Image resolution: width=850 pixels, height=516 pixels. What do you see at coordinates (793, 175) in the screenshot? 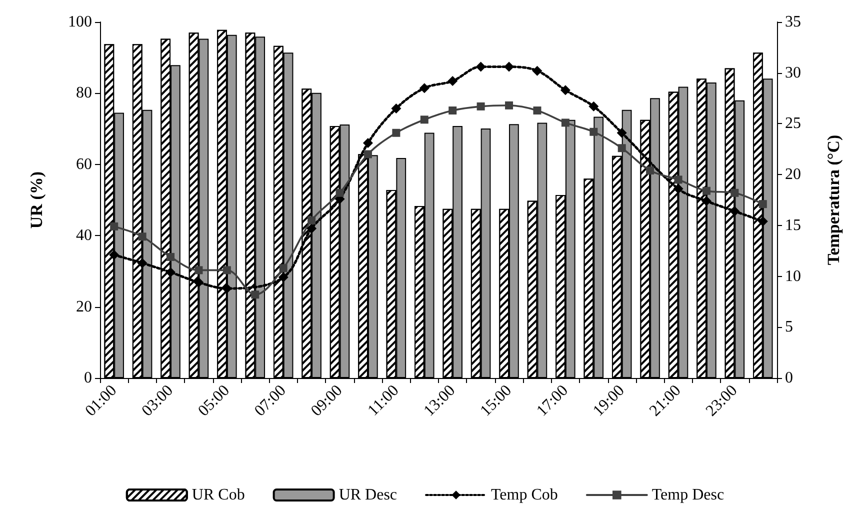
I see `y2-tick-label: 20` at bounding box center [793, 175].